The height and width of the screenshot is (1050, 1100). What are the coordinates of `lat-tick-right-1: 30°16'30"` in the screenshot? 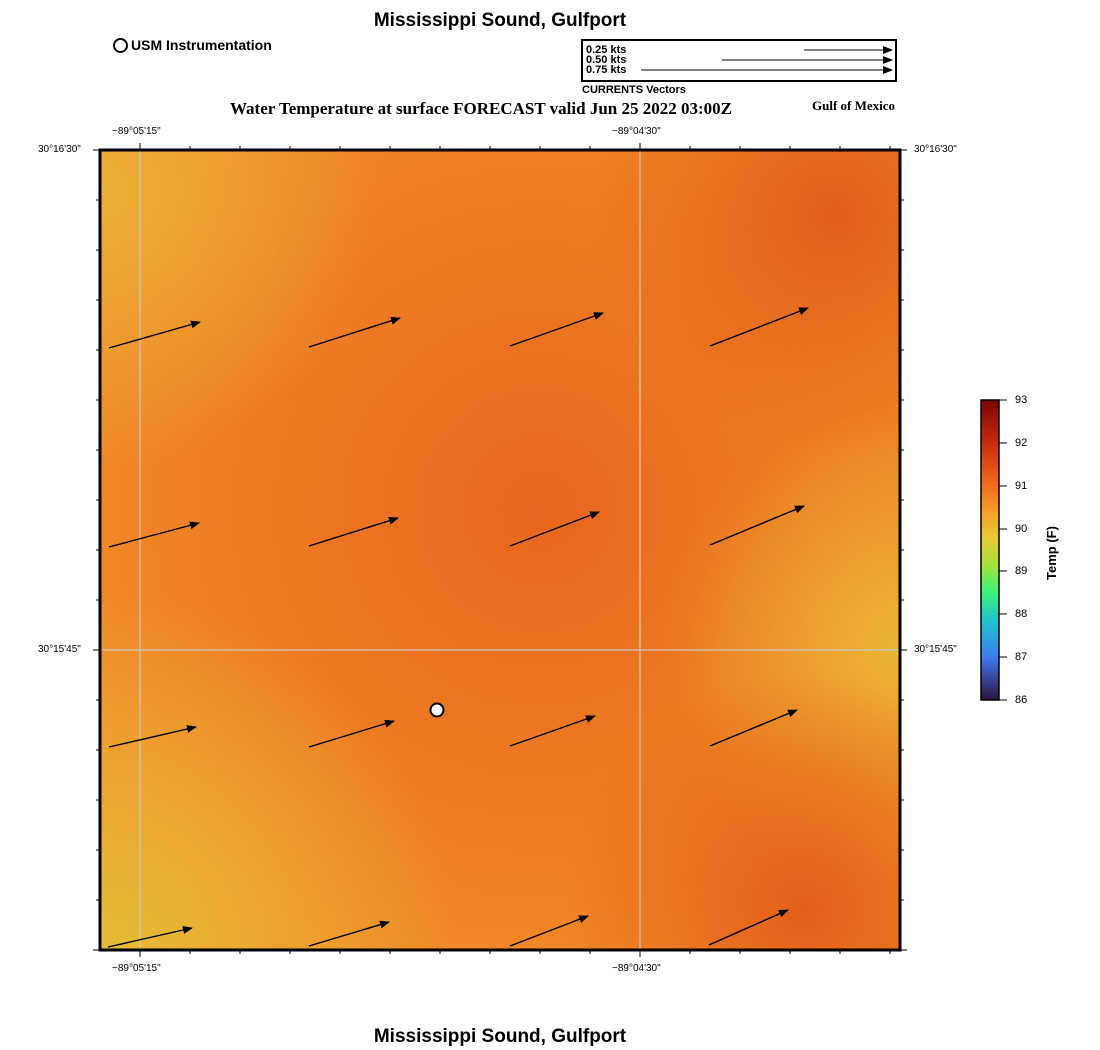 It's located at (935, 149).